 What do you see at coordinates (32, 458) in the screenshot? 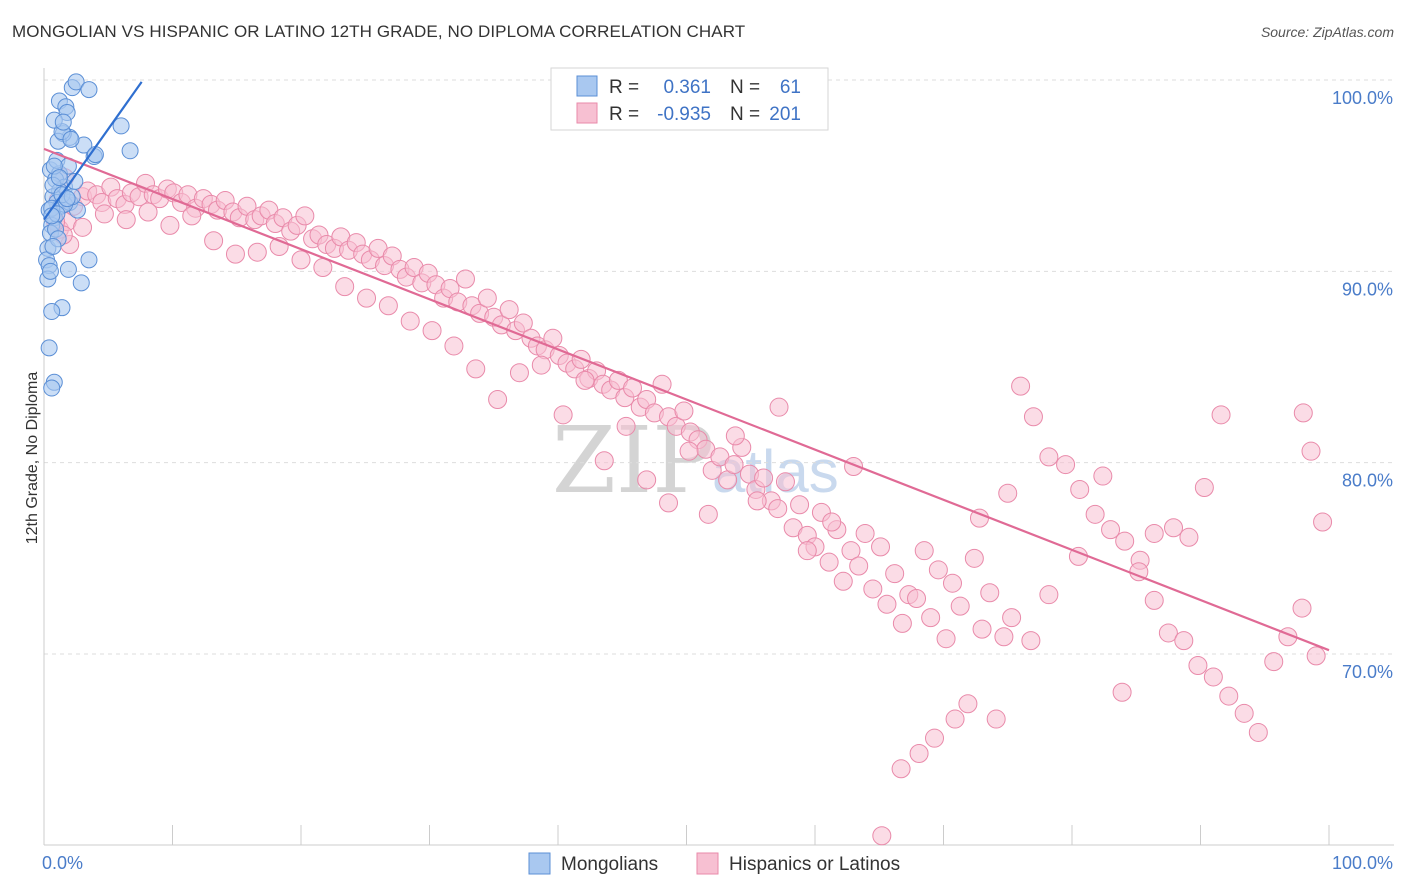
I see `y-axis-title: 12th Grade, No Diploma` at bounding box center [32, 458].